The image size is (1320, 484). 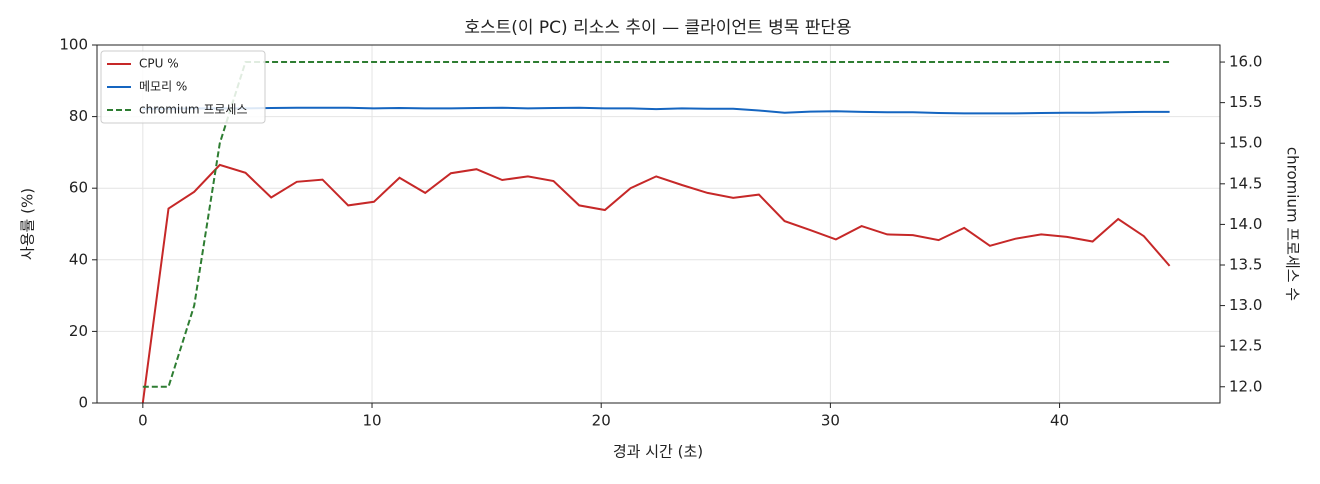 What do you see at coordinates (601, 421) in the screenshot?
I see `x-tick-label: 20` at bounding box center [601, 421].